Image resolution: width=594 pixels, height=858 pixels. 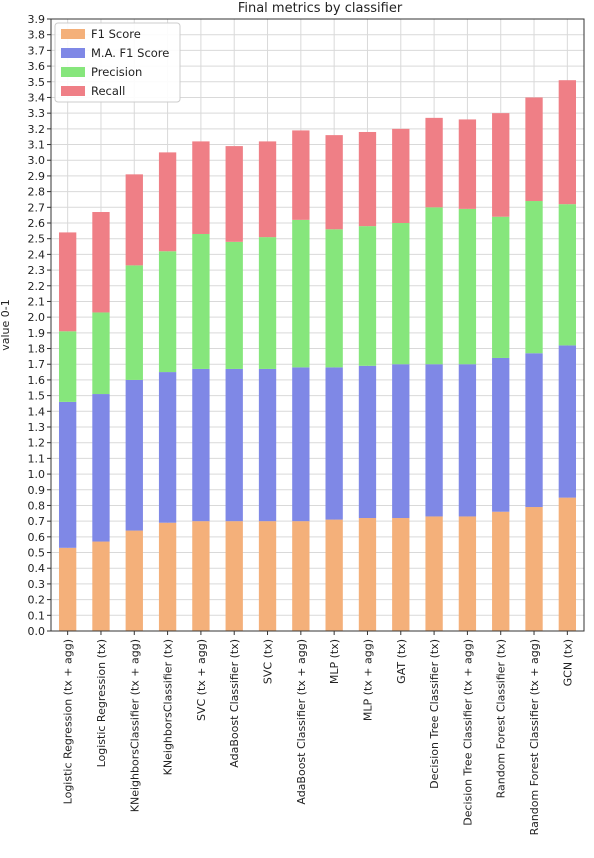 What do you see at coordinates (101, 703) in the screenshot?
I see `x-tick-label: Logistic Regression (tx)` at bounding box center [101, 703].